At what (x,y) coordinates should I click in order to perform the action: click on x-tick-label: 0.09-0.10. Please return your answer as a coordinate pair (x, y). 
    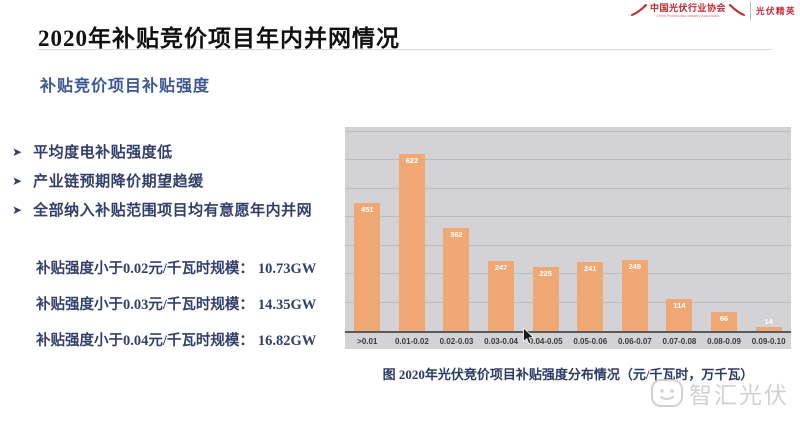
    Looking at the image, I should click on (768, 341).